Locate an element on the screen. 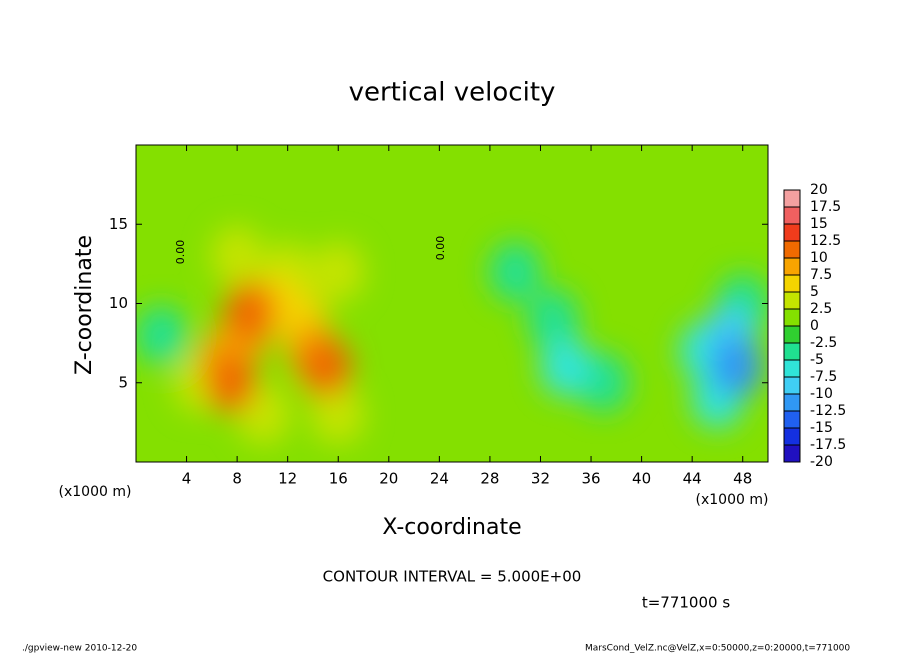  x-axis-label: X-coordinate is located at coordinates (451, 527).